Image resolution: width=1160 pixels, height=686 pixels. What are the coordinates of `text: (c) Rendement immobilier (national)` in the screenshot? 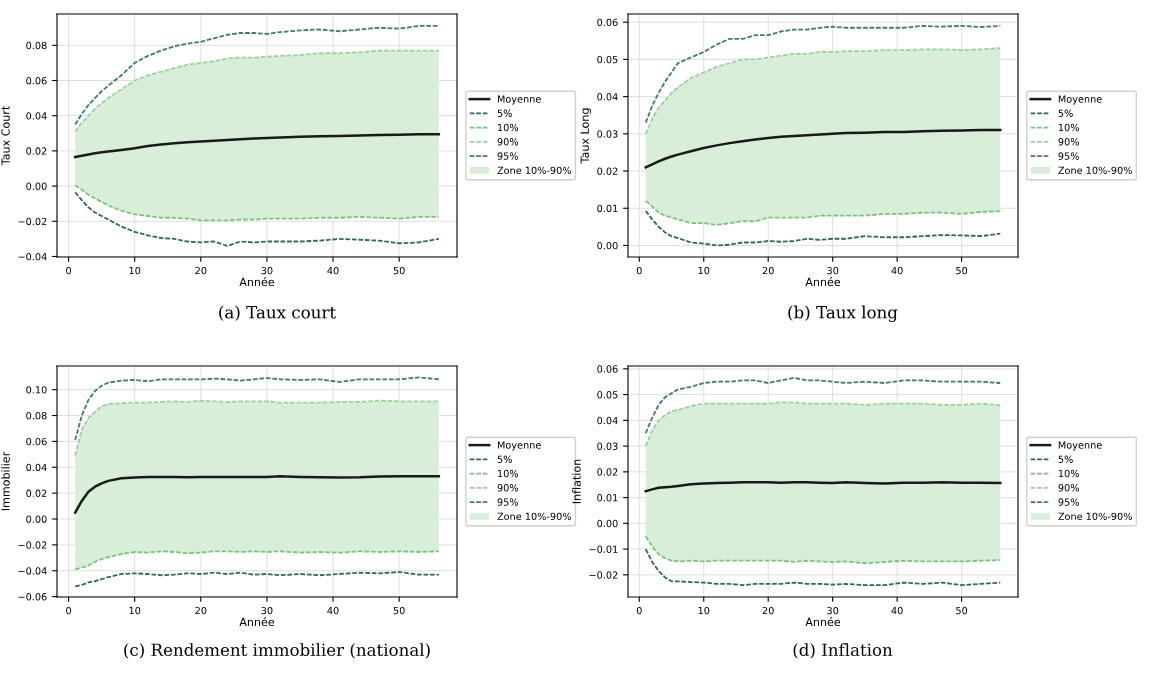 It's located at (277, 651).